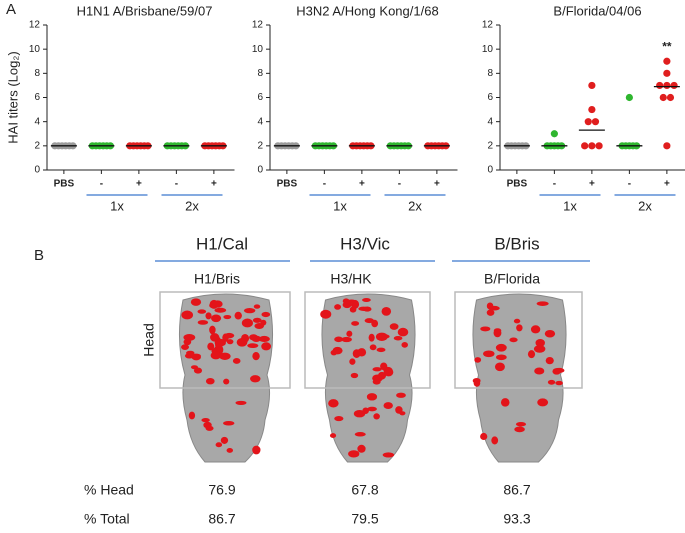  What do you see at coordinates (39, 255) in the screenshot?
I see `panel-label: B` at bounding box center [39, 255].